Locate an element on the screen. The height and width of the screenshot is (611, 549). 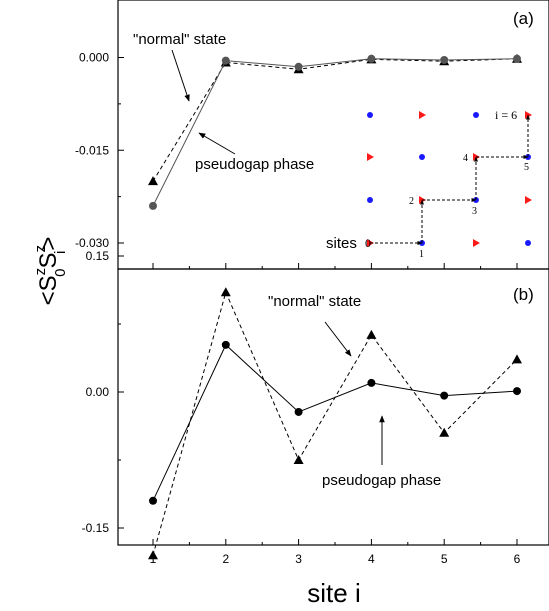
site-label-4: 4 is located at coordinates (465, 158).